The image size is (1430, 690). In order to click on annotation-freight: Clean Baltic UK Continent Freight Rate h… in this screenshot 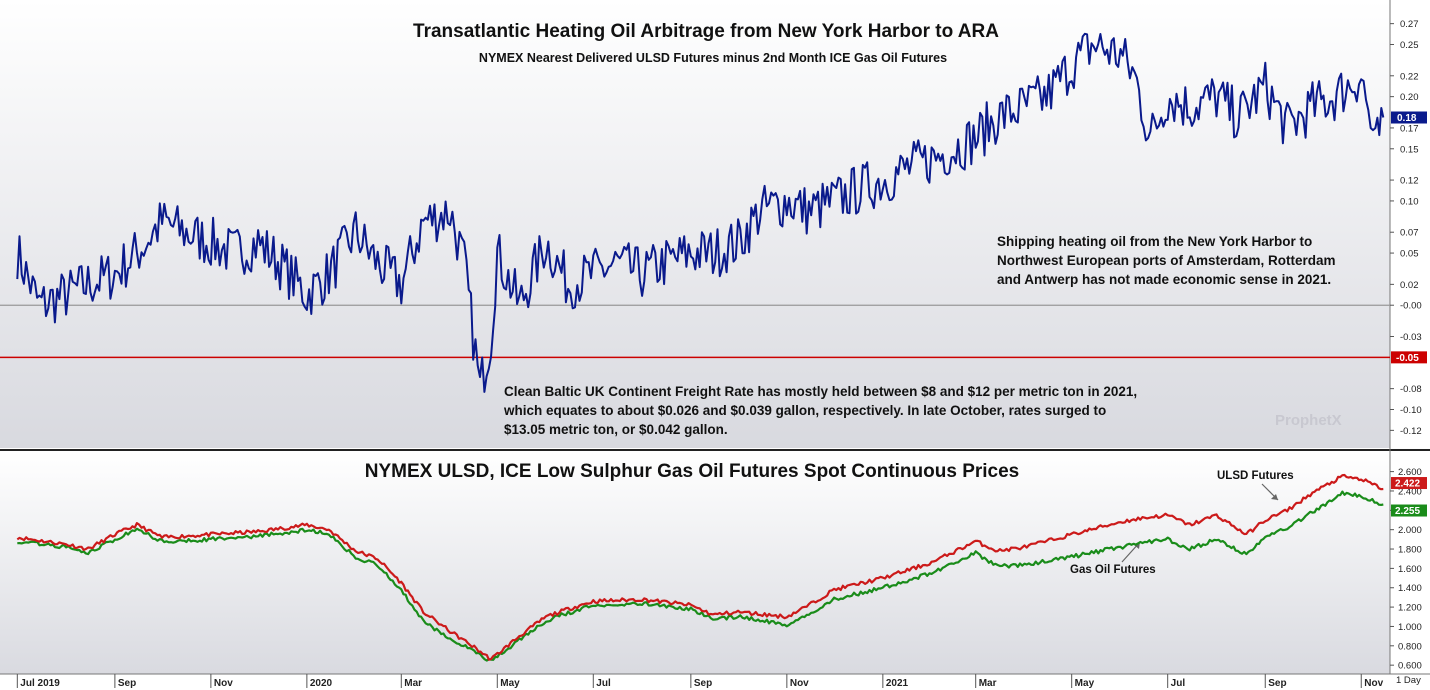, I will do `click(820, 410)`.